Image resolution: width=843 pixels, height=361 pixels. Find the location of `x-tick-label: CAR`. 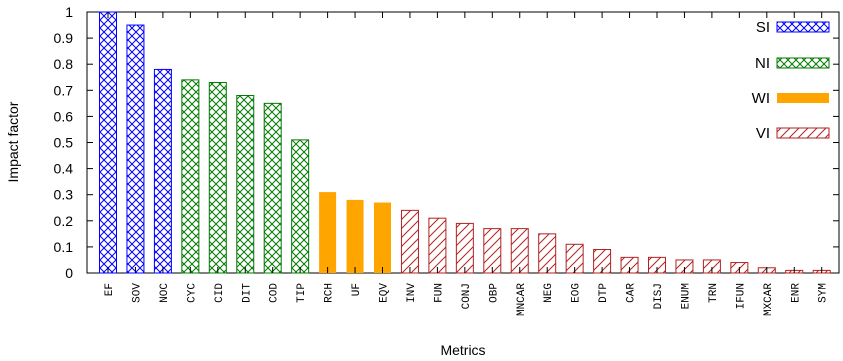

x-tick-label: CAR is located at coordinates (632, 293).